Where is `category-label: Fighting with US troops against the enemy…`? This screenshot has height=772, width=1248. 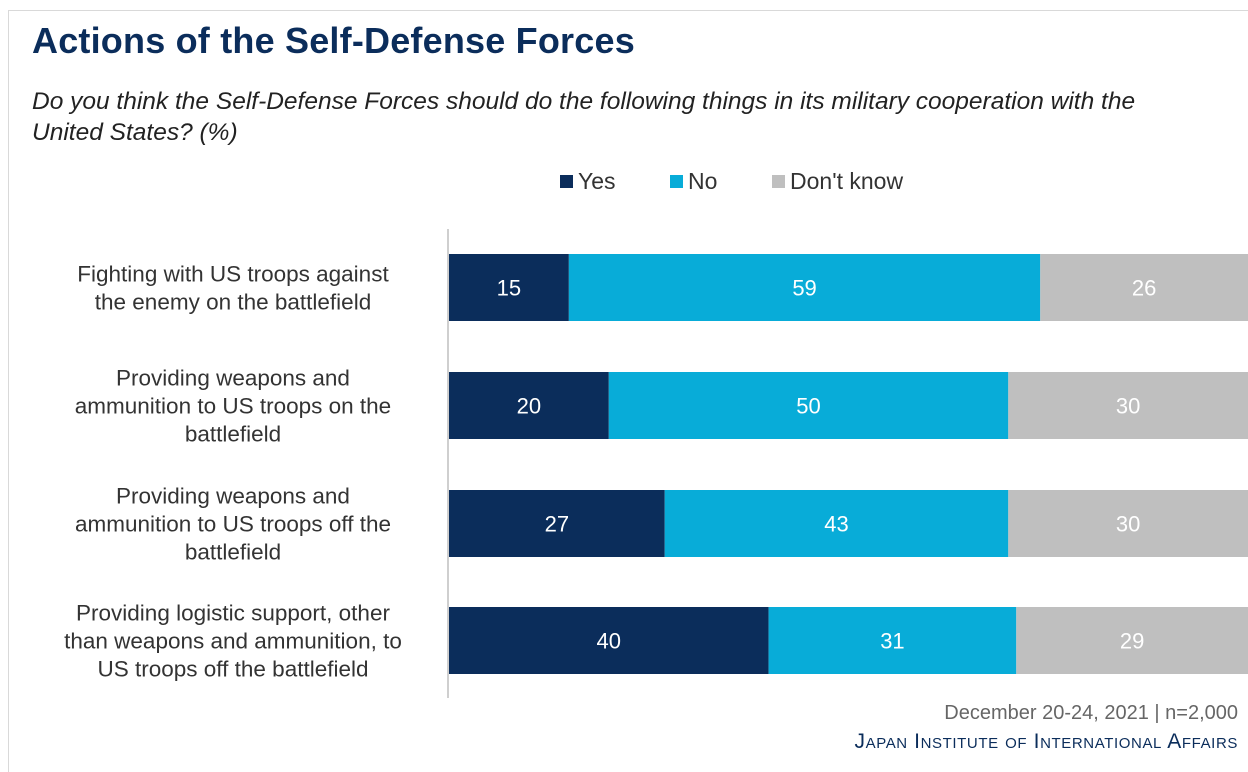
category-label: Fighting with US troops against the enemy… is located at coordinates (233, 288).